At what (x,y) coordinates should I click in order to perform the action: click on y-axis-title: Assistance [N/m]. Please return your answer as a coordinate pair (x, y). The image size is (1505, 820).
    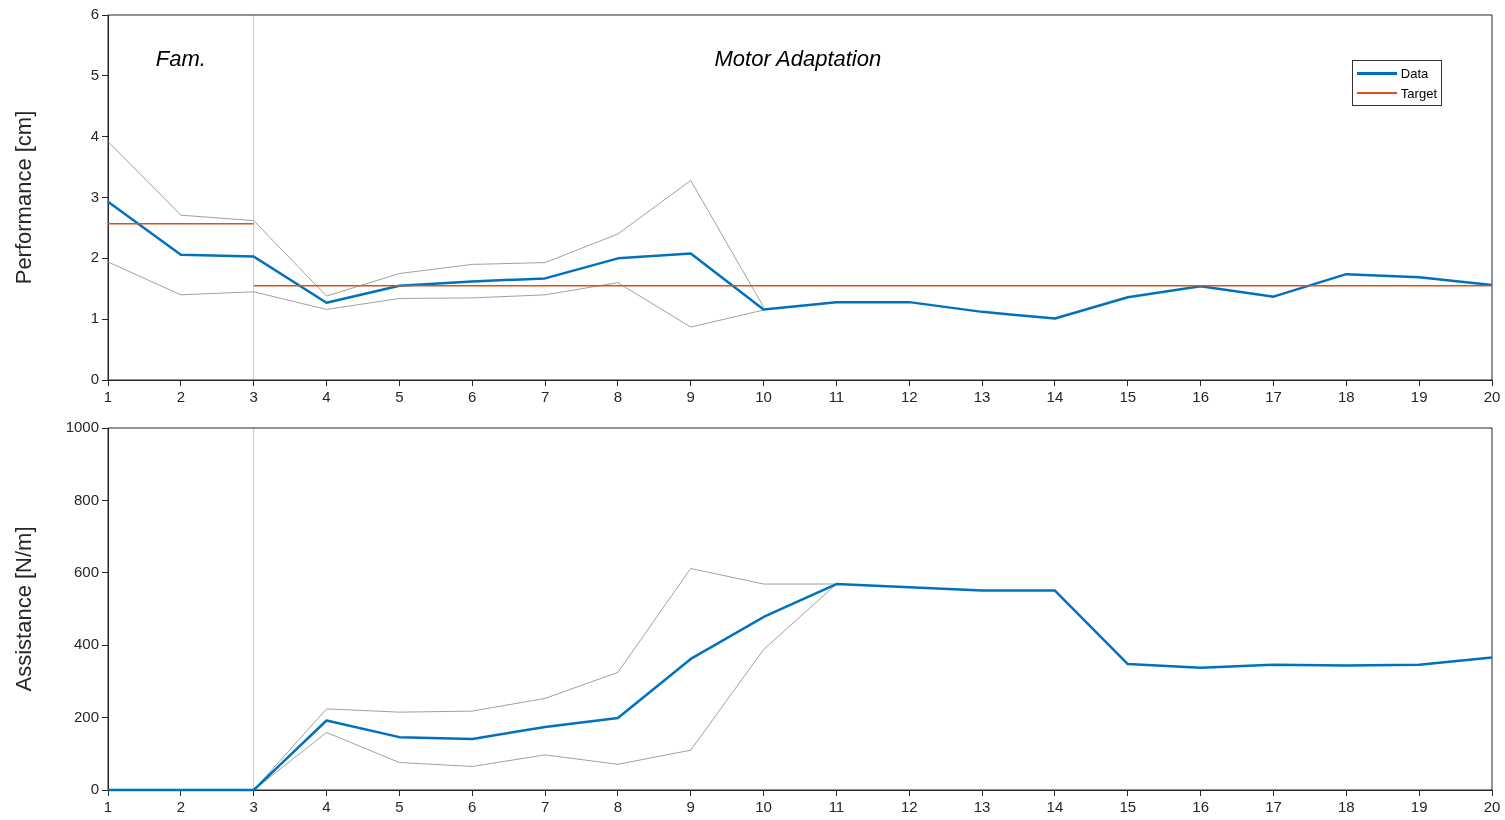
    Looking at the image, I should click on (24, 609).